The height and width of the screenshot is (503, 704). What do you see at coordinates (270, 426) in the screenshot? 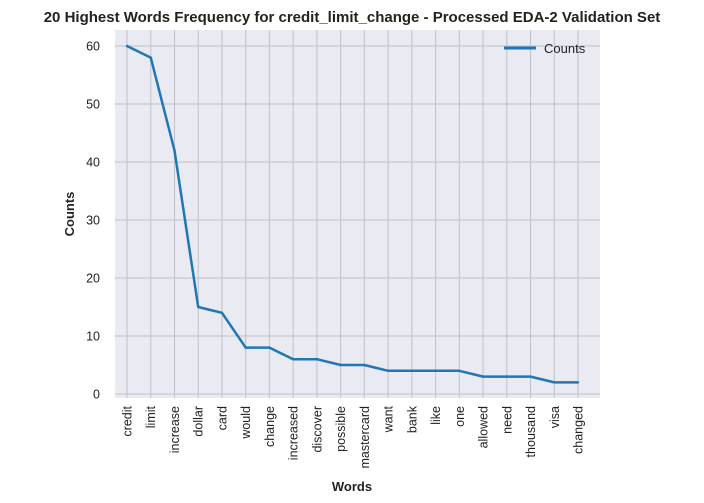
I see `x-tick-label: change` at bounding box center [270, 426].